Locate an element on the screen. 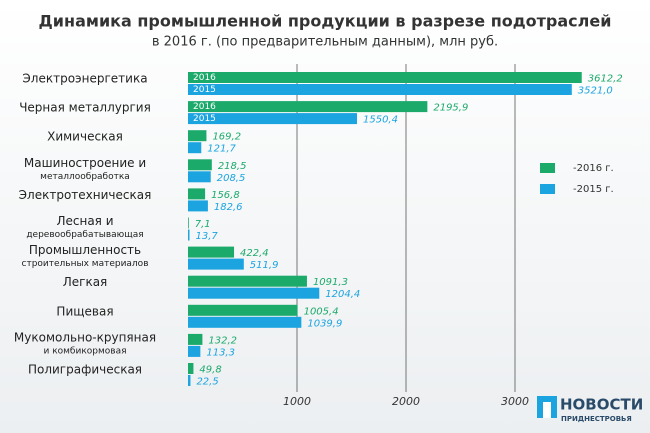 Image resolution: width=650 pixels, height=433 pixels. y-tick-label: Черная металлургия is located at coordinates (85, 108).